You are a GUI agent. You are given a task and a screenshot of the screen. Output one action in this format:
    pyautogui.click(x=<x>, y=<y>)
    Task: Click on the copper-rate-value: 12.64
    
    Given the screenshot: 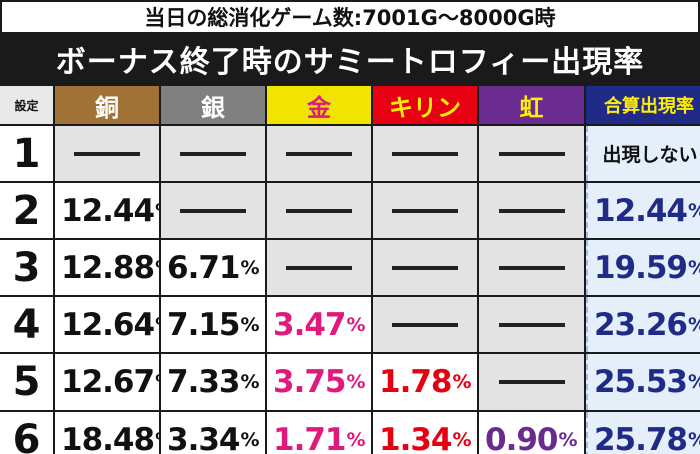 What is the action you would take?
    pyautogui.click(x=108, y=324)
    